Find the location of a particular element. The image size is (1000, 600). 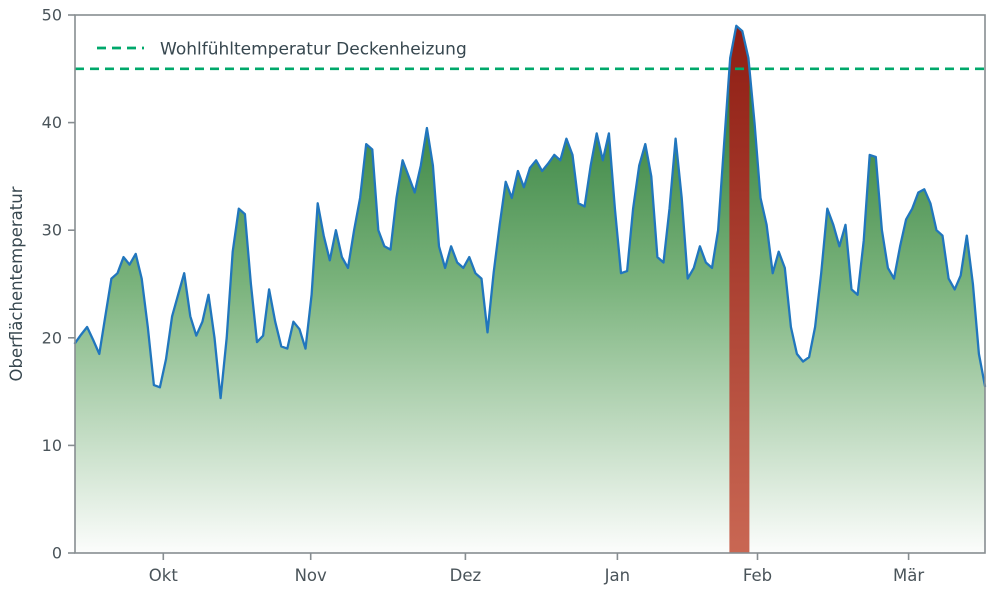

x-tick-label: Nov is located at coordinates (311, 575).